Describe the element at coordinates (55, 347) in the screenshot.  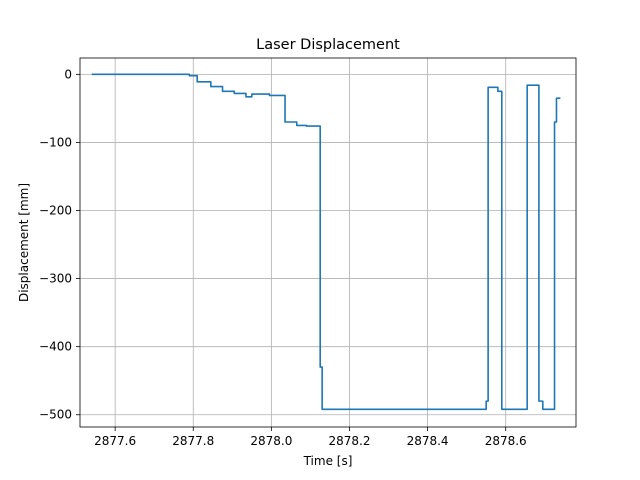
I see `y-tick-label: −400` at that location.